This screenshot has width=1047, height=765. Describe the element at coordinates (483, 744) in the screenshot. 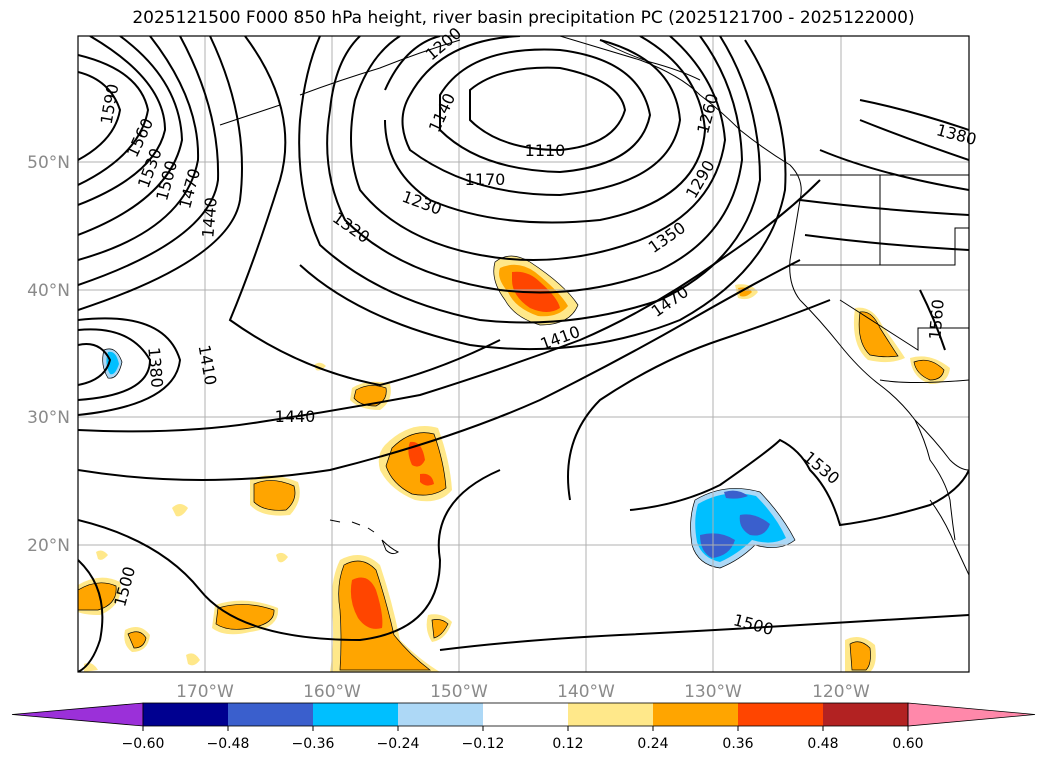

I see `colorbar-tick-label: −0.12` at that location.